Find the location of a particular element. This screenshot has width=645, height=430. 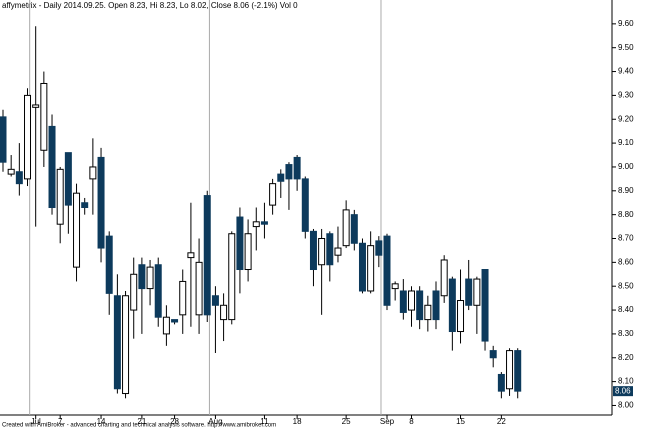

y-tick-label: 9.20 is located at coordinates (626, 118).